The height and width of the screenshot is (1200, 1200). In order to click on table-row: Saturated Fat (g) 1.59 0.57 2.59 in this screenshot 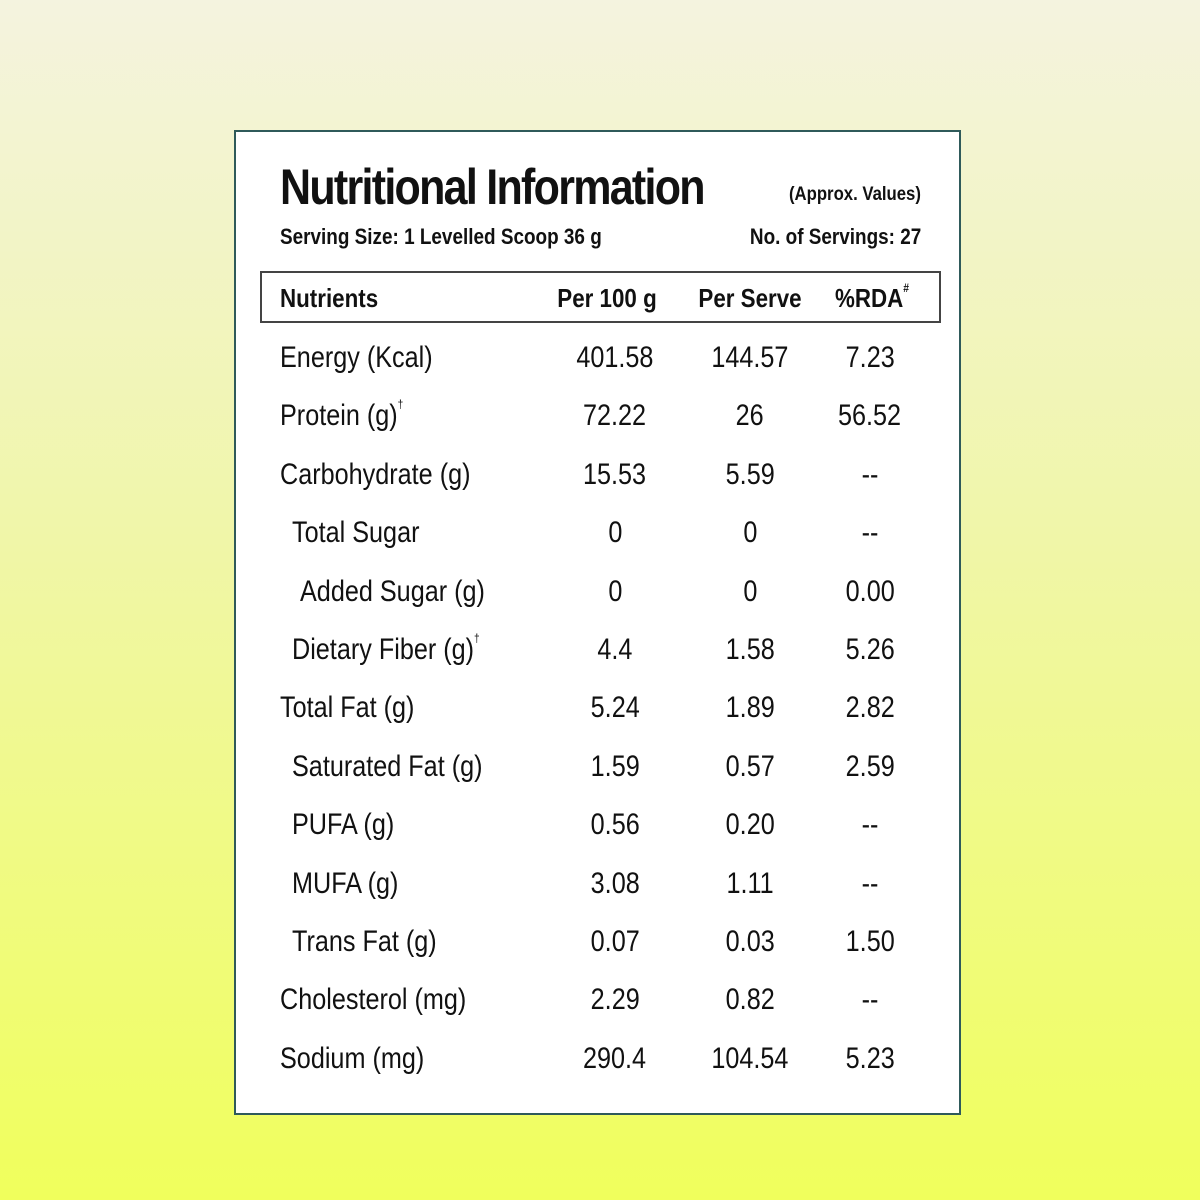, I will do `click(597, 773)`.